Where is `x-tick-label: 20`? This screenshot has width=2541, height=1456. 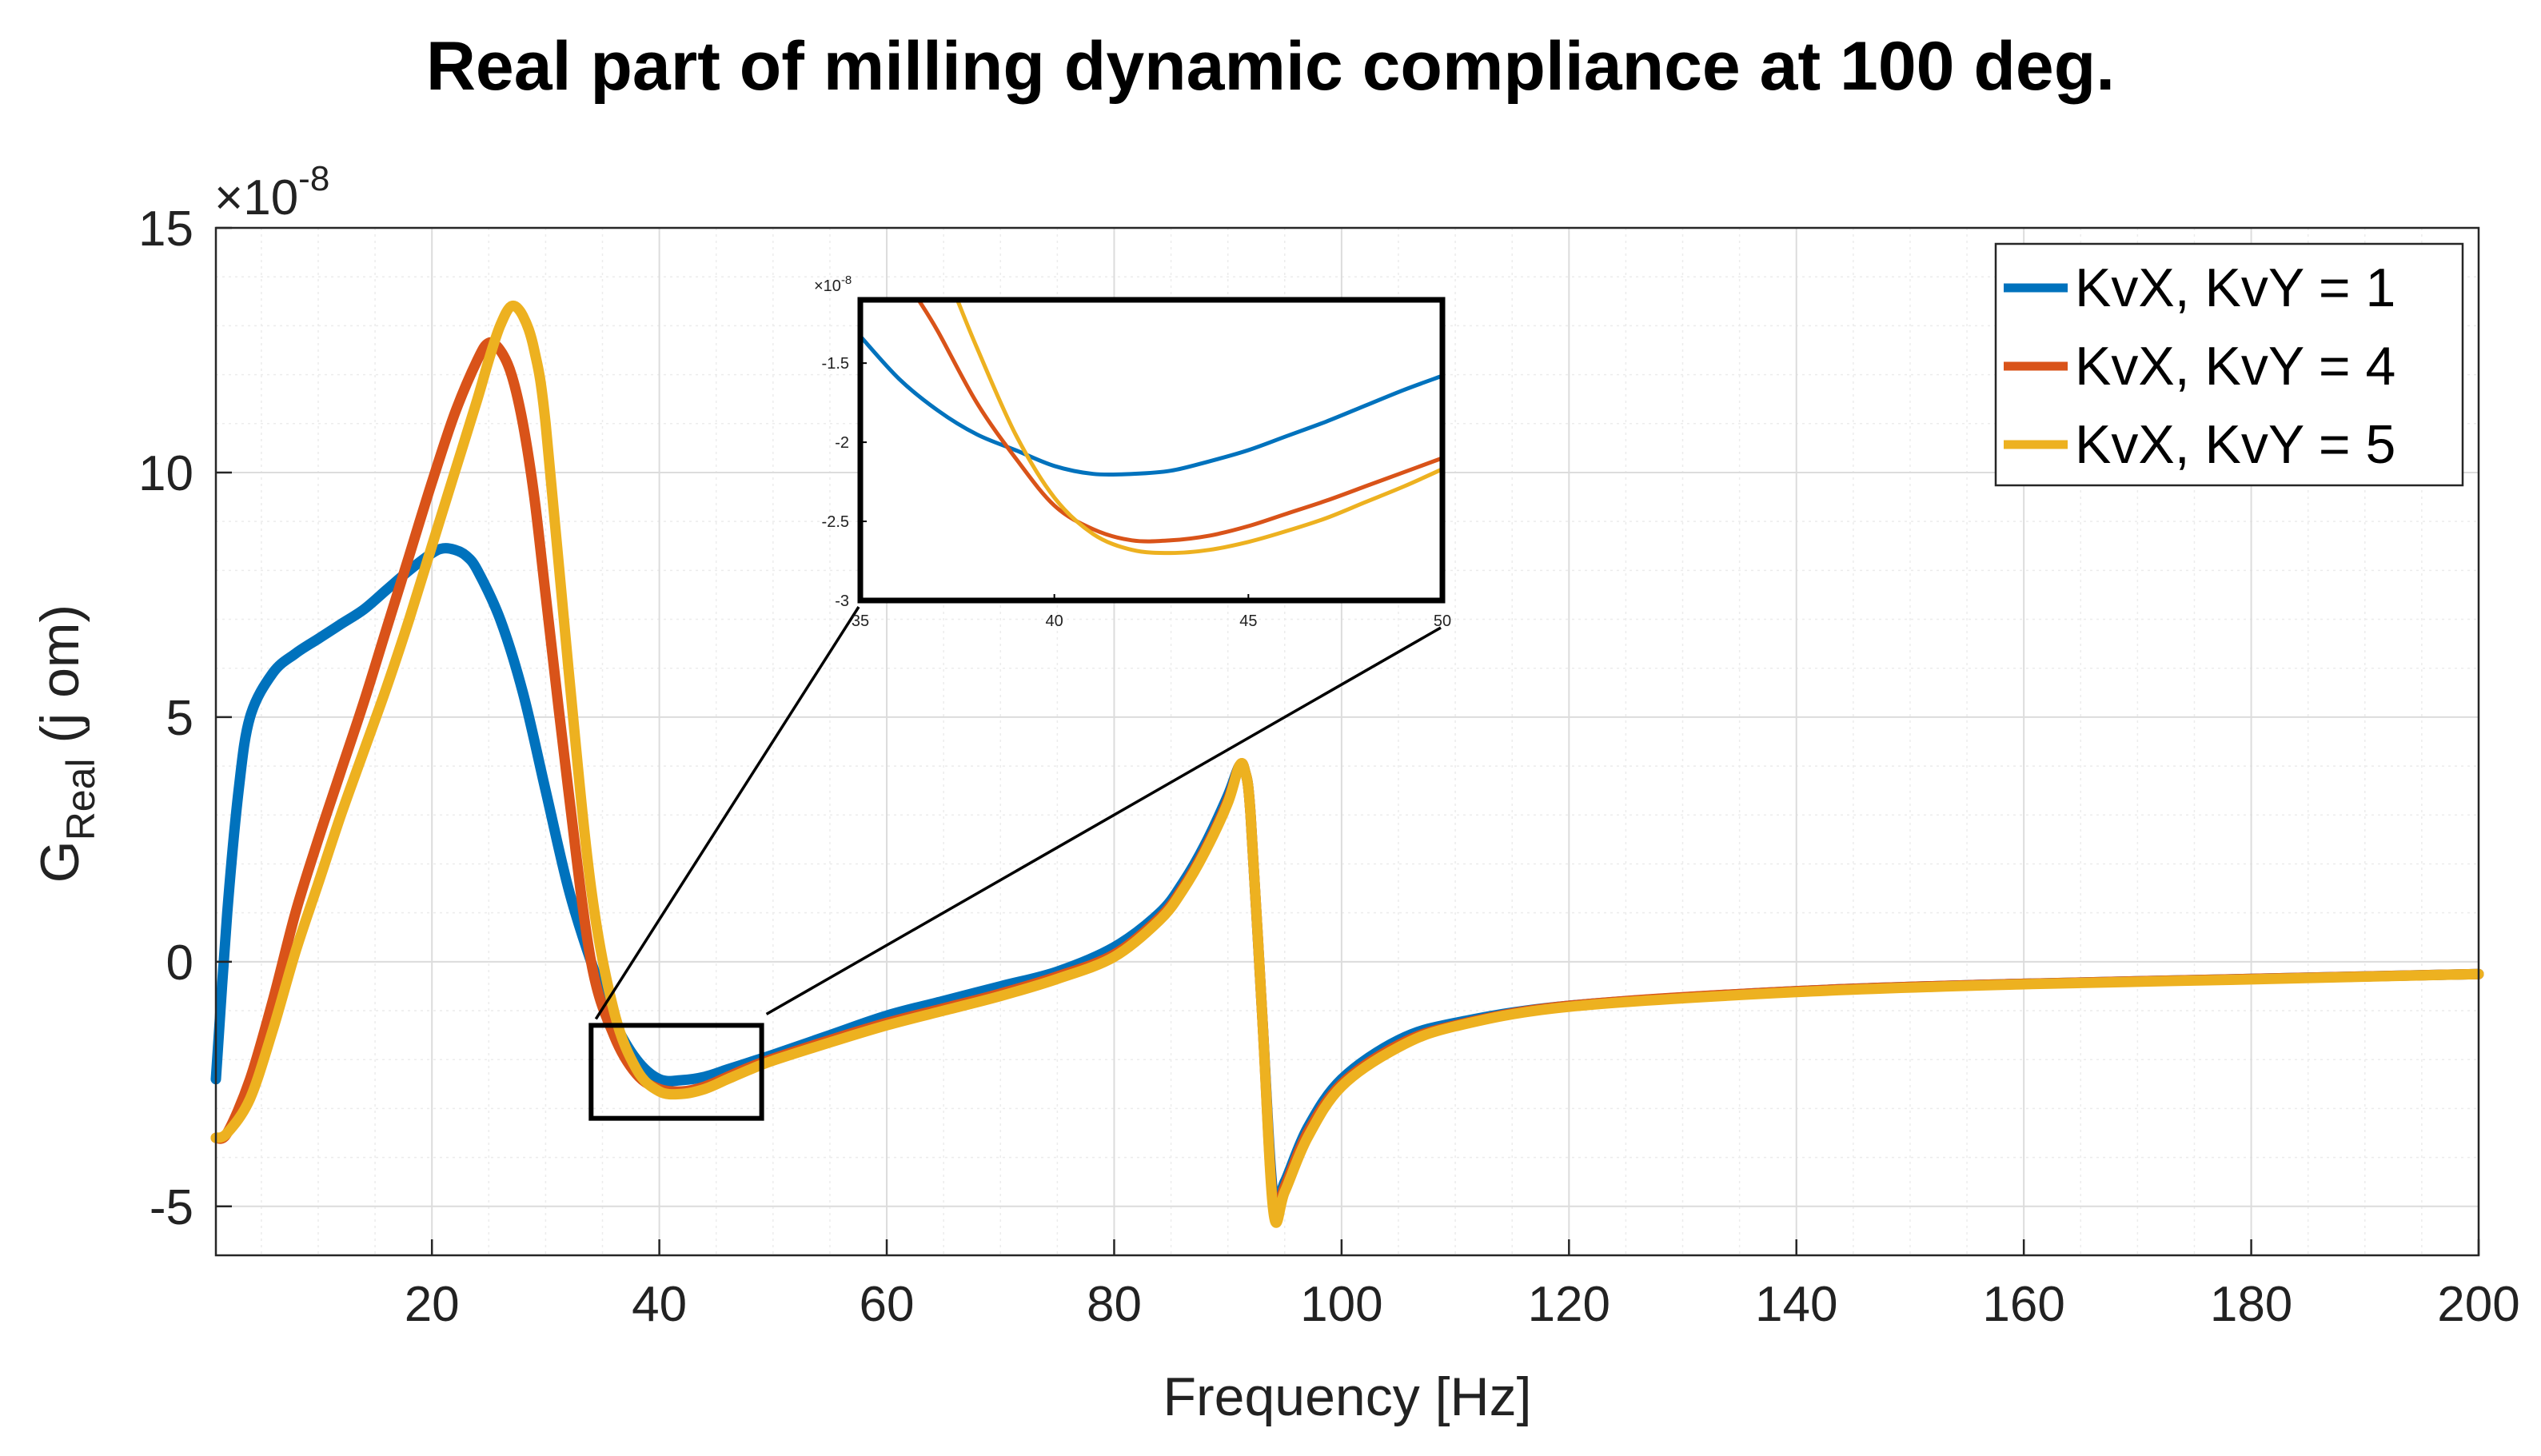 x-tick-label: 20 is located at coordinates (432, 1304).